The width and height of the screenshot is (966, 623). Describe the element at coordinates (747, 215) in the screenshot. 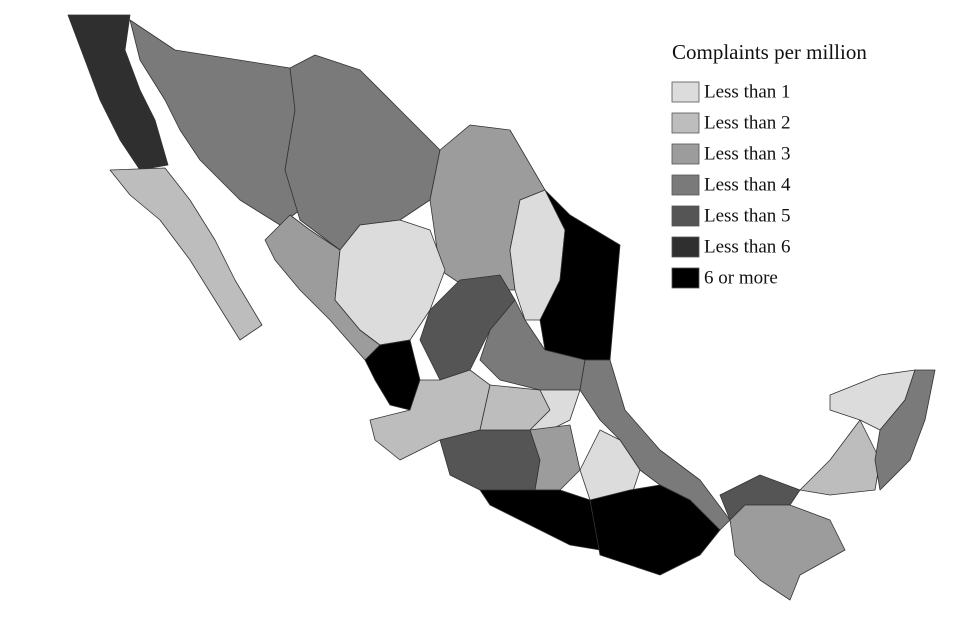

I see `legend-label: Less than 5` at that location.